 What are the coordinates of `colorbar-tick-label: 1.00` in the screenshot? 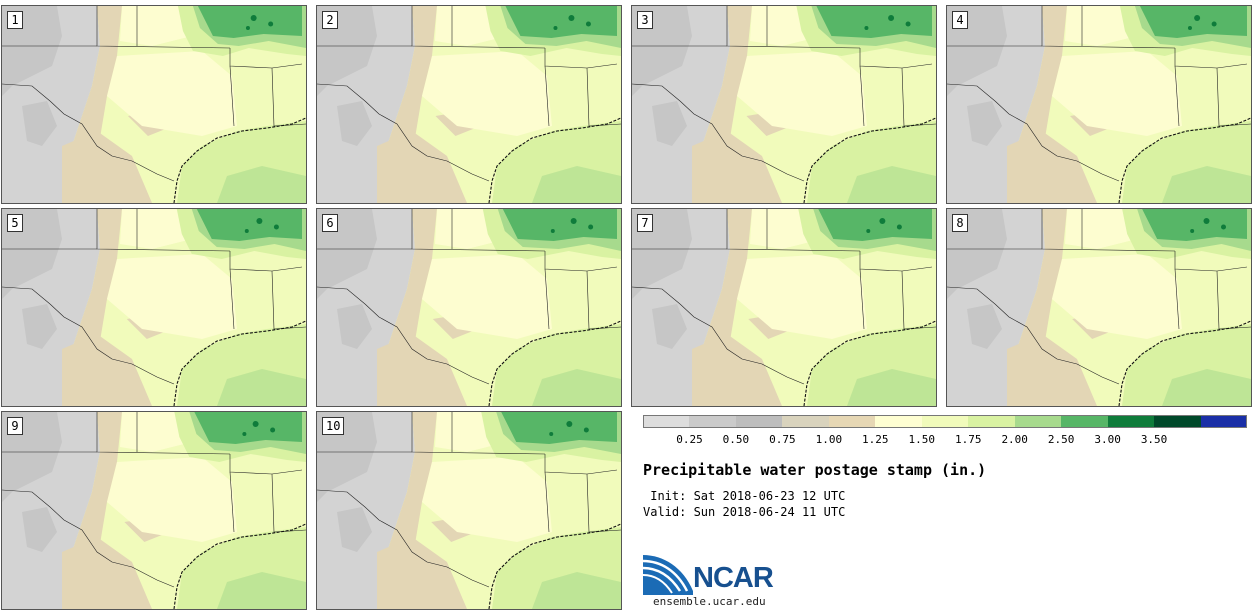 It's located at (829, 439).